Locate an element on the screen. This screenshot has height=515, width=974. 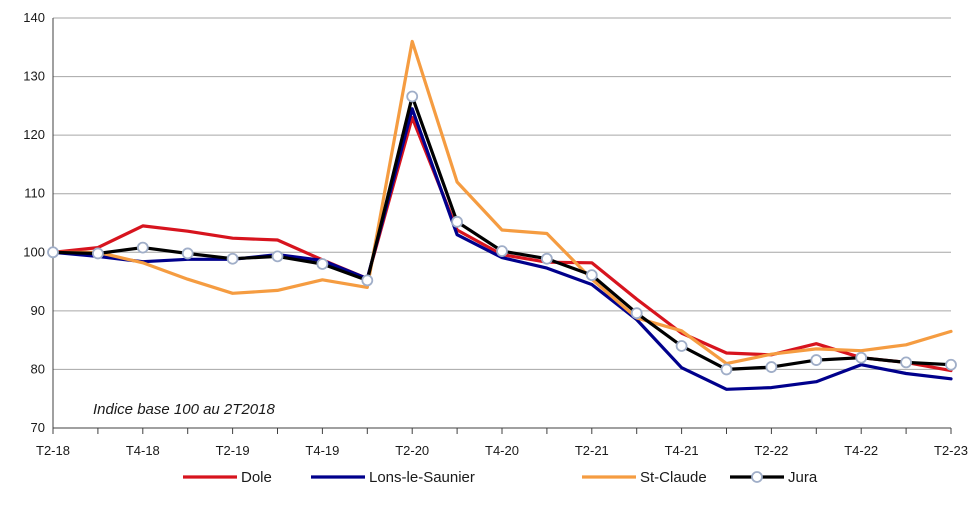
y-tick-label-140: 140 is located at coordinates (34, 17).